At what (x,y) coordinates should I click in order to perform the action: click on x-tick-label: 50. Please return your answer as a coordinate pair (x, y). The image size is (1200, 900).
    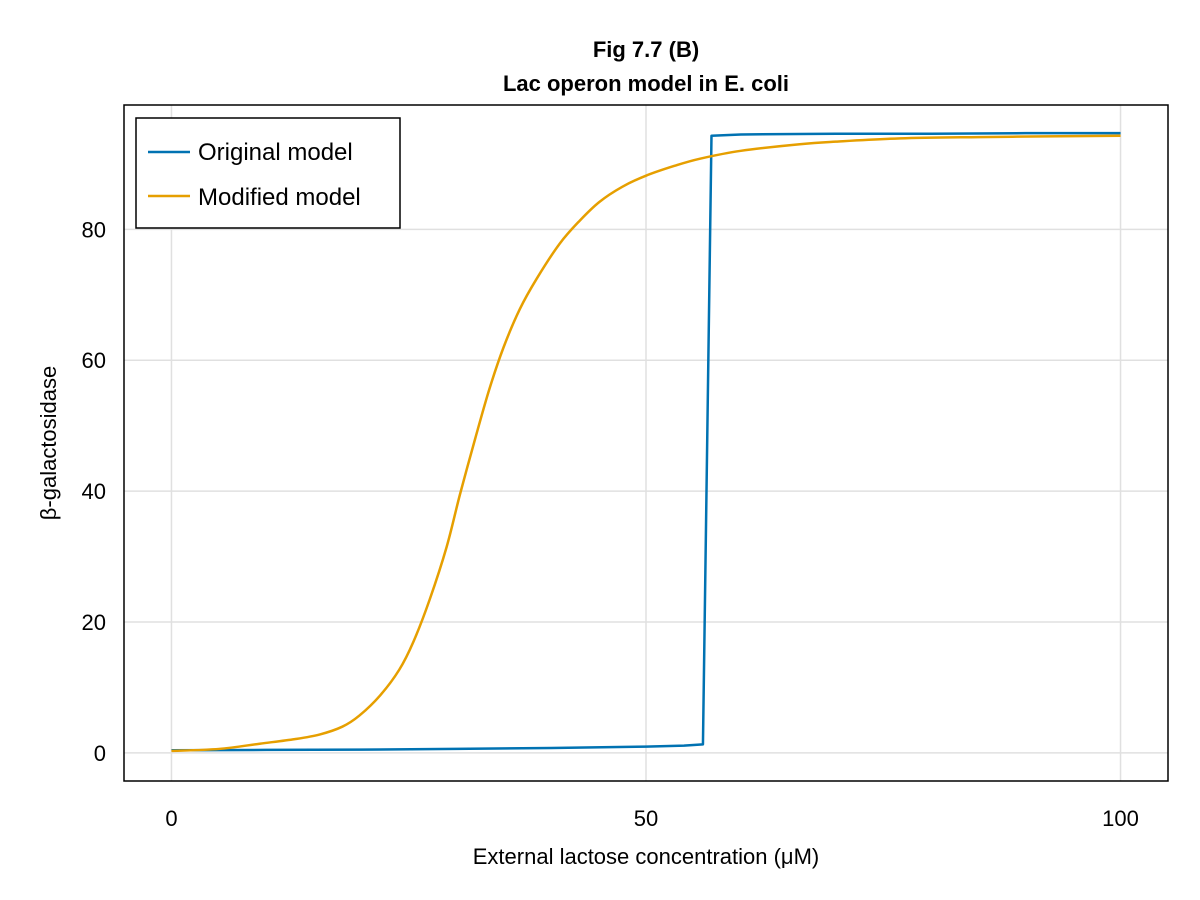
    Looking at the image, I should click on (646, 818).